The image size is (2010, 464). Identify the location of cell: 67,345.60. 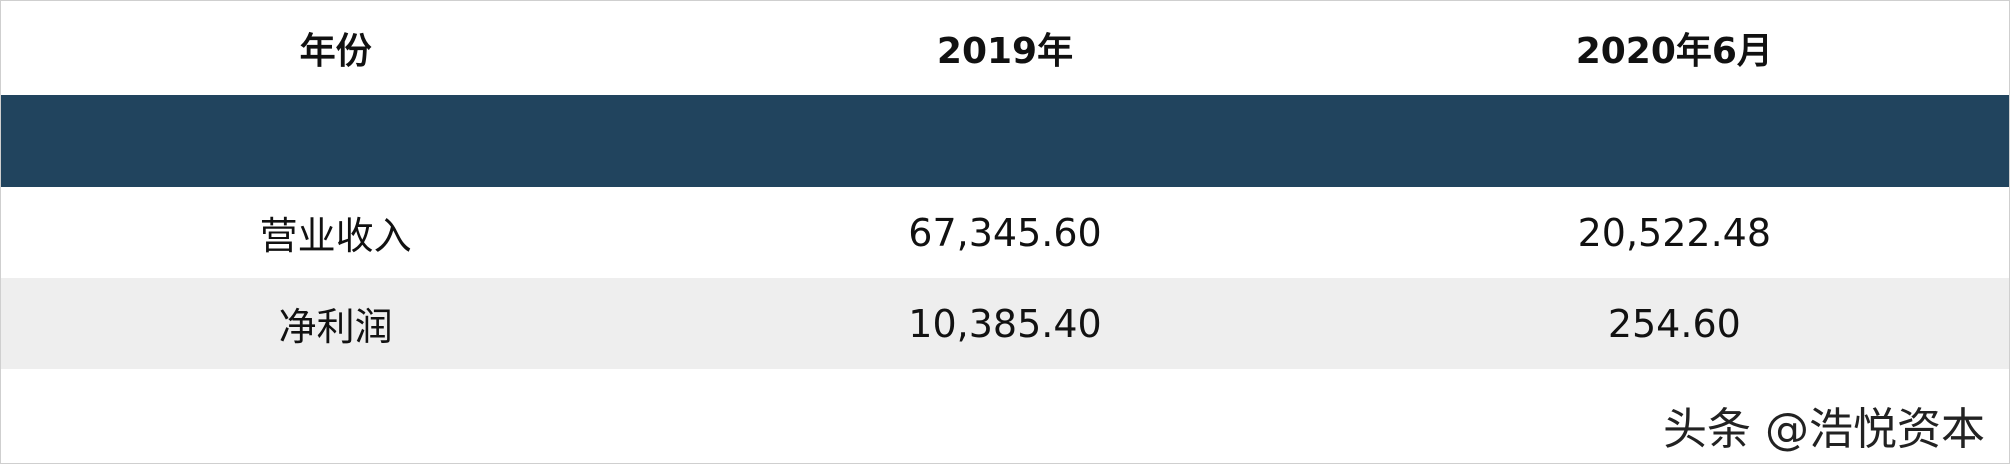
(1005, 232).